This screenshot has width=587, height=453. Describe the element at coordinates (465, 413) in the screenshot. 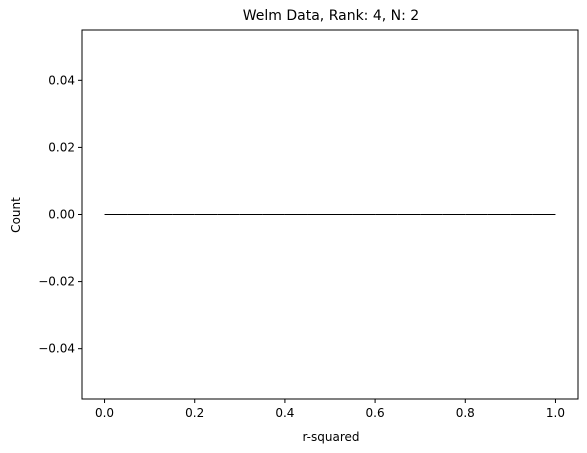

I see `x-tick-label: 0.8` at that location.